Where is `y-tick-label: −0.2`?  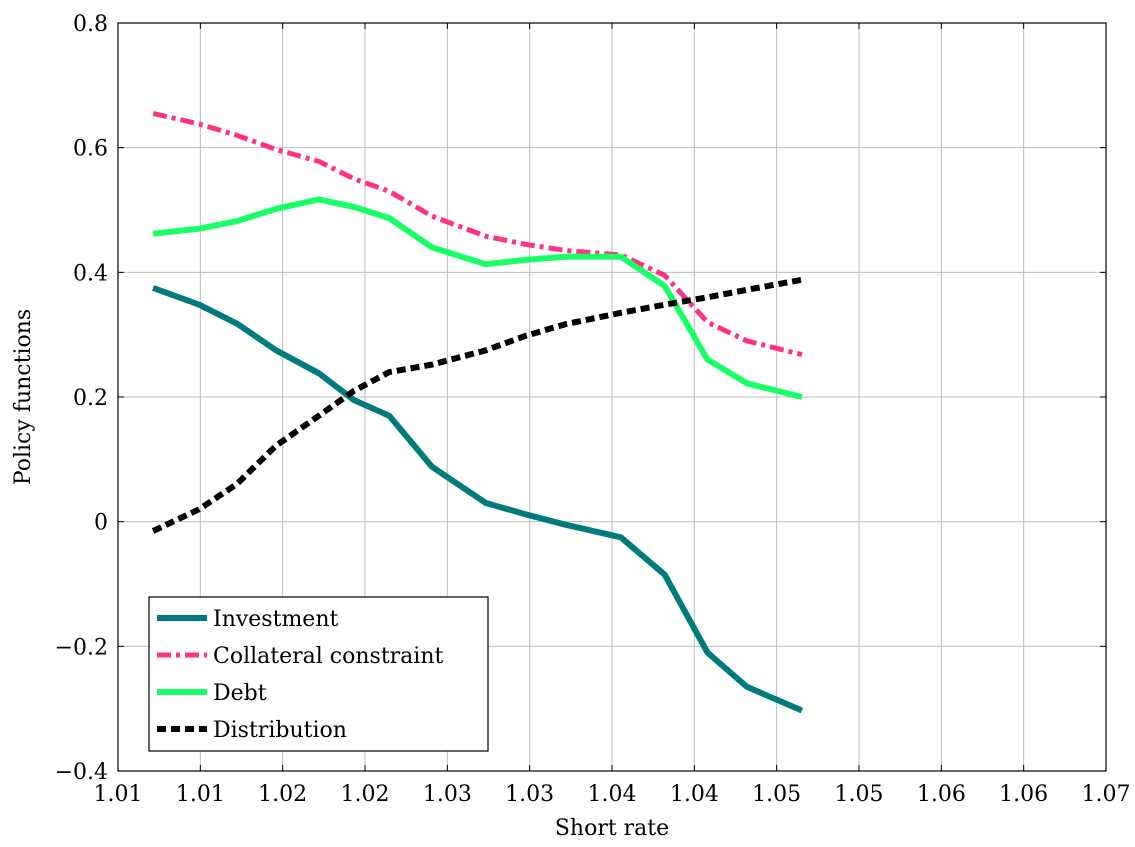 y-tick-label: −0.2 is located at coordinates (81, 647).